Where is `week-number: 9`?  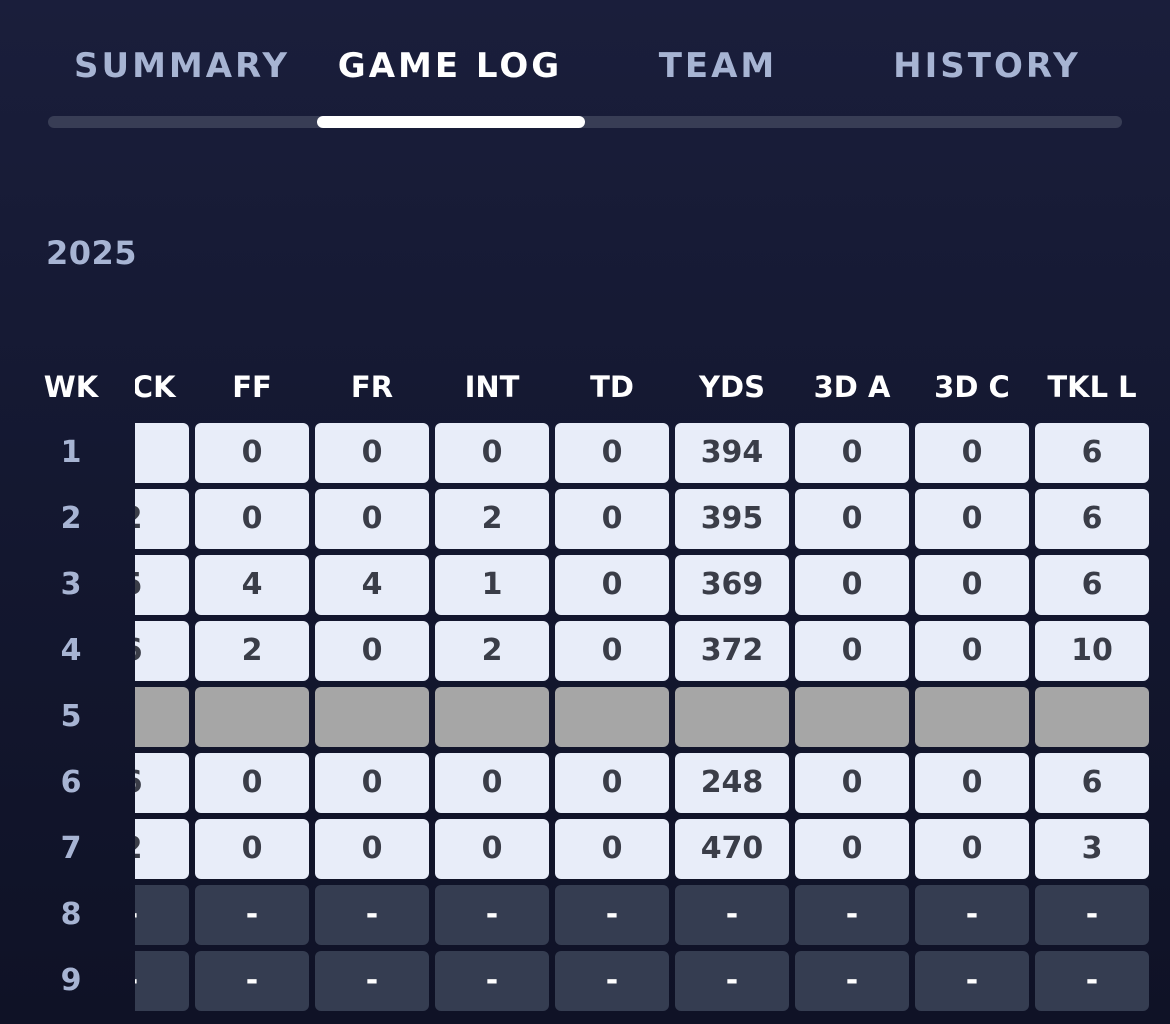 week-number: 9 is located at coordinates (71, 980).